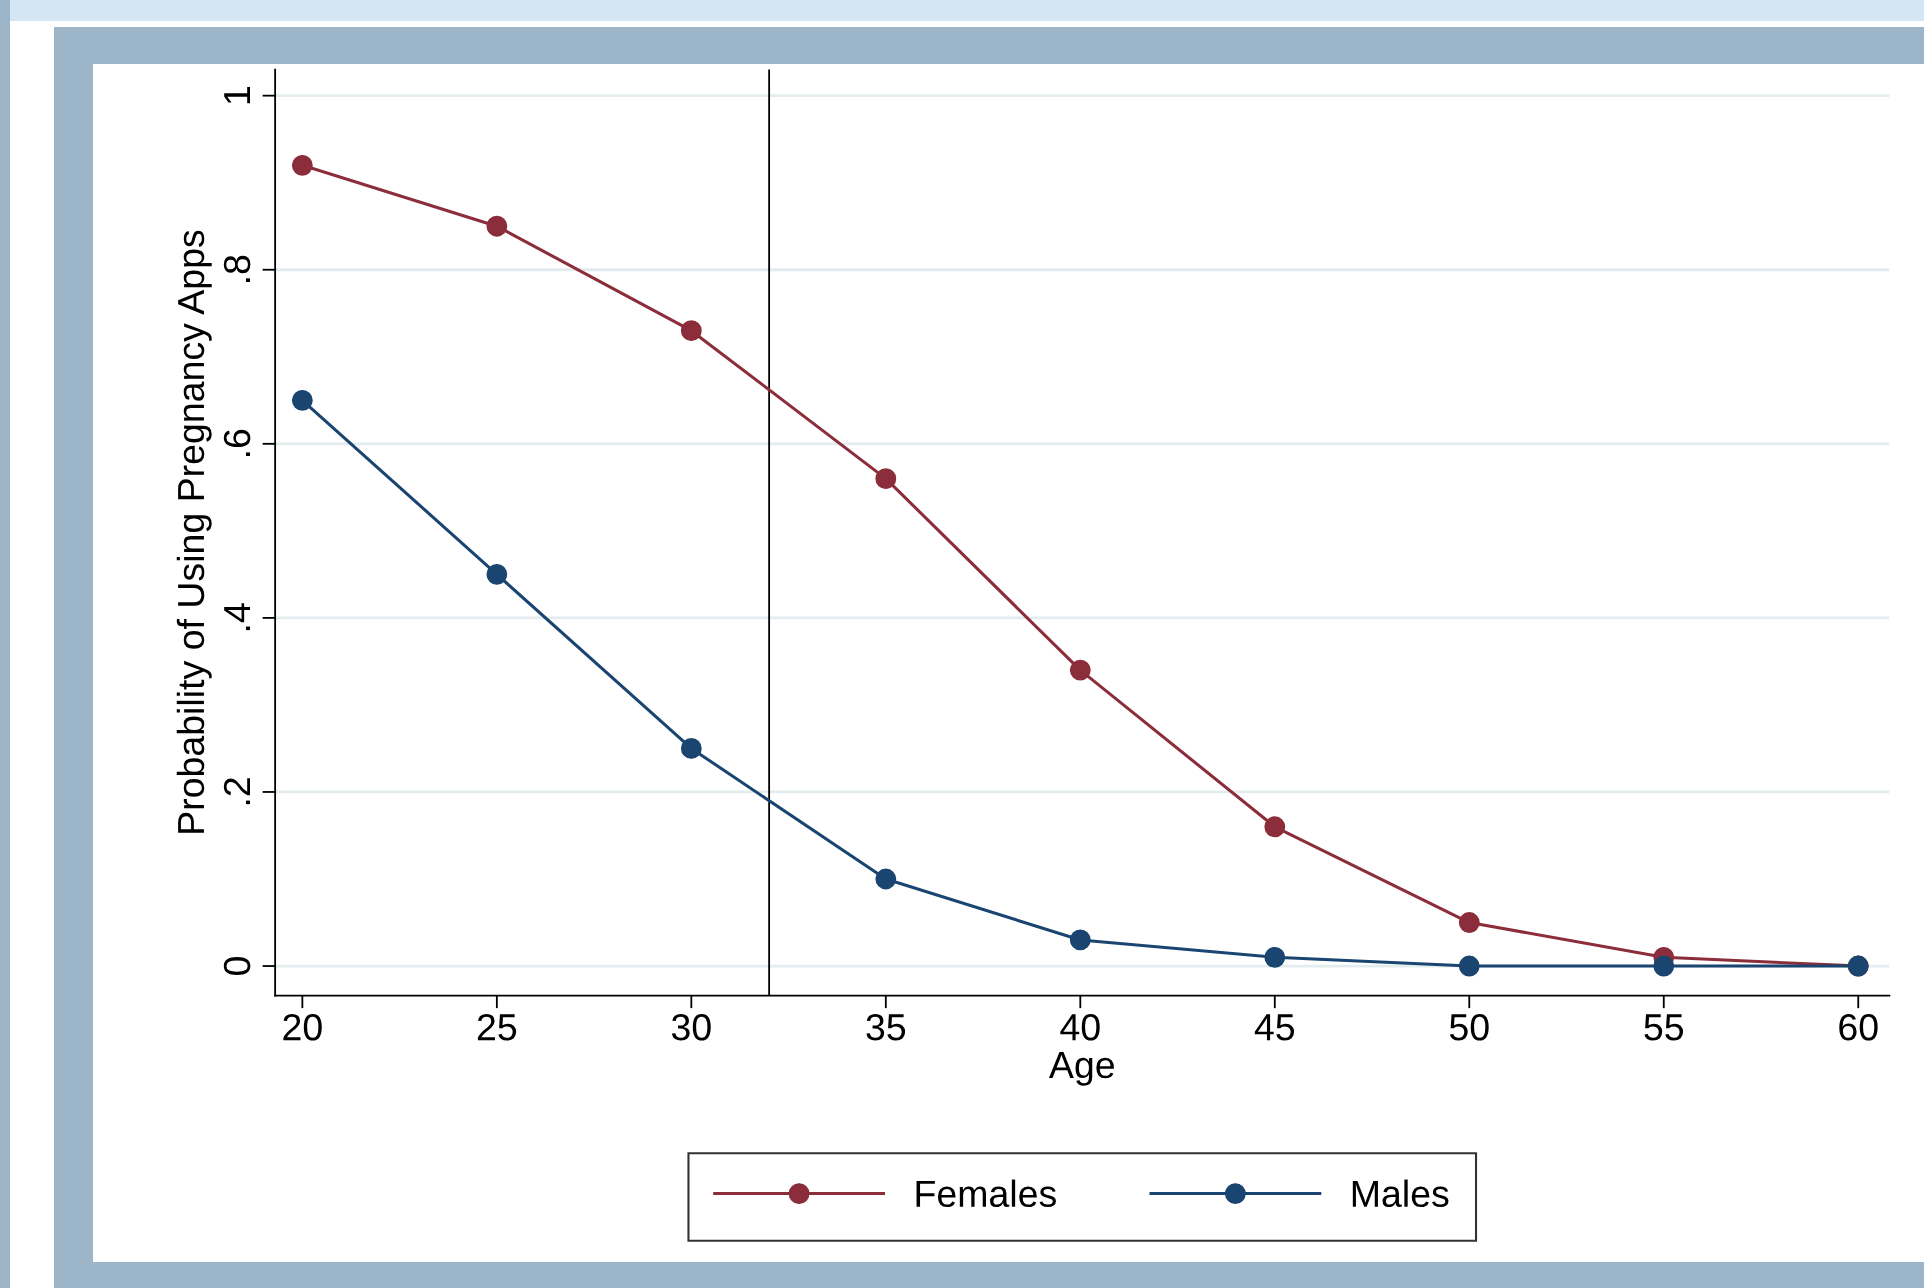  Describe the element at coordinates (237, 268) in the screenshot. I see `y-tick-label: .8` at that location.